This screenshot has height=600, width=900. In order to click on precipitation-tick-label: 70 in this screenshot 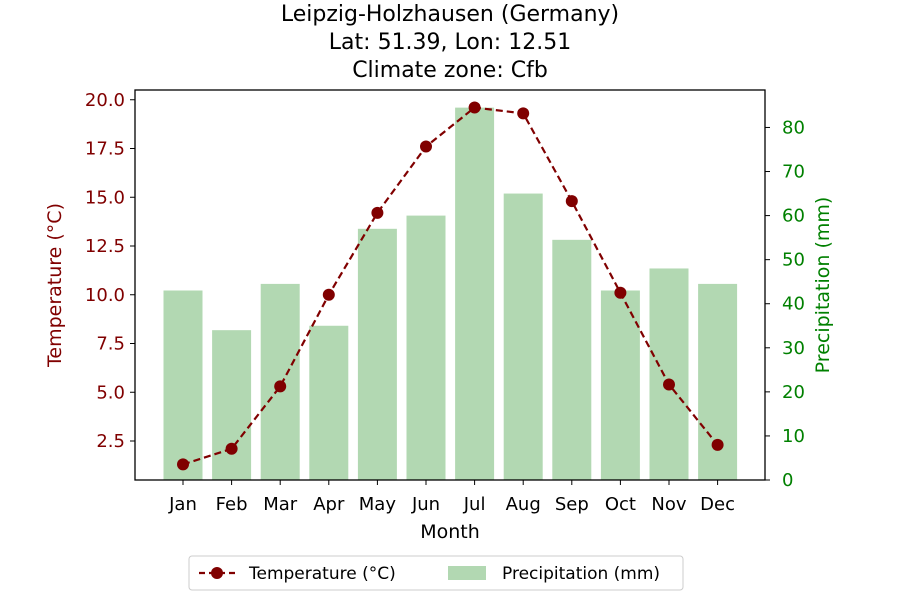, I will do `click(793, 172)`.